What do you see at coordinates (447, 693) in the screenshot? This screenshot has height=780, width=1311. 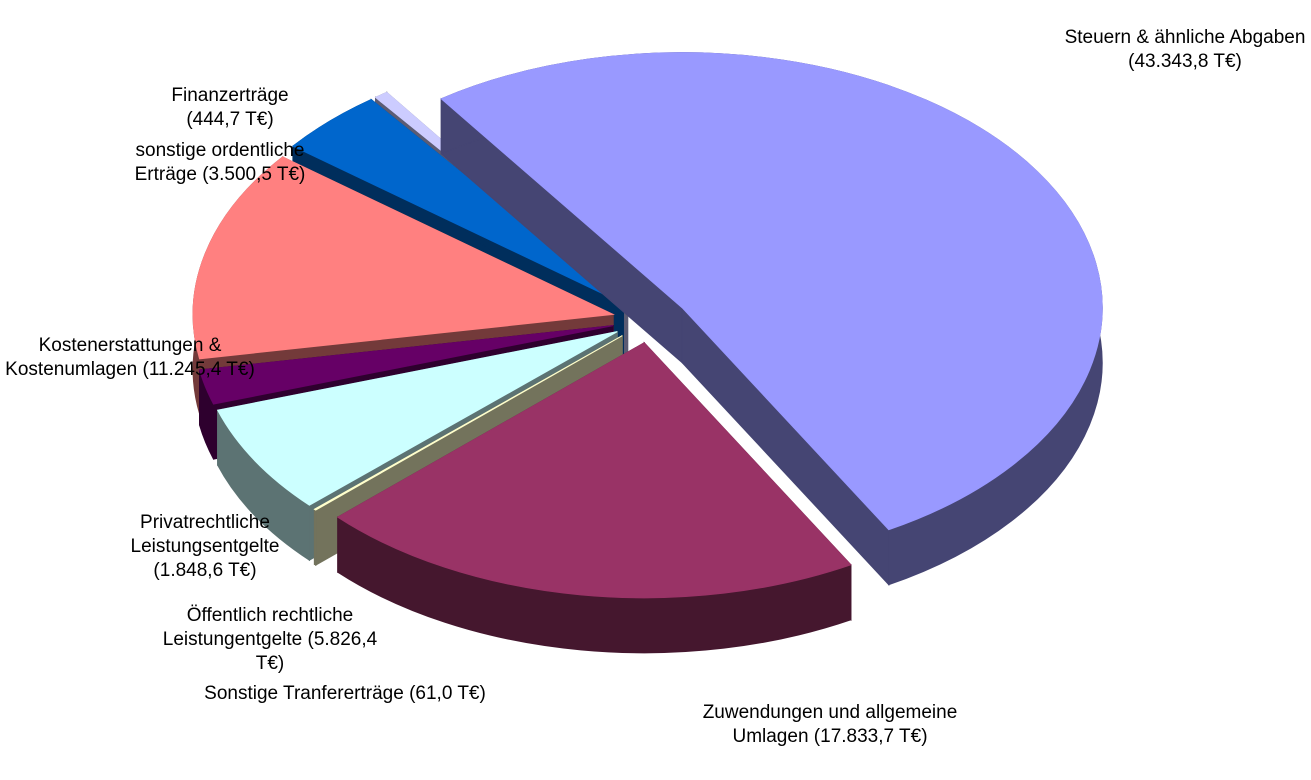 I see `value-label: (61,0 T€)` at bounding box center [447, 693].